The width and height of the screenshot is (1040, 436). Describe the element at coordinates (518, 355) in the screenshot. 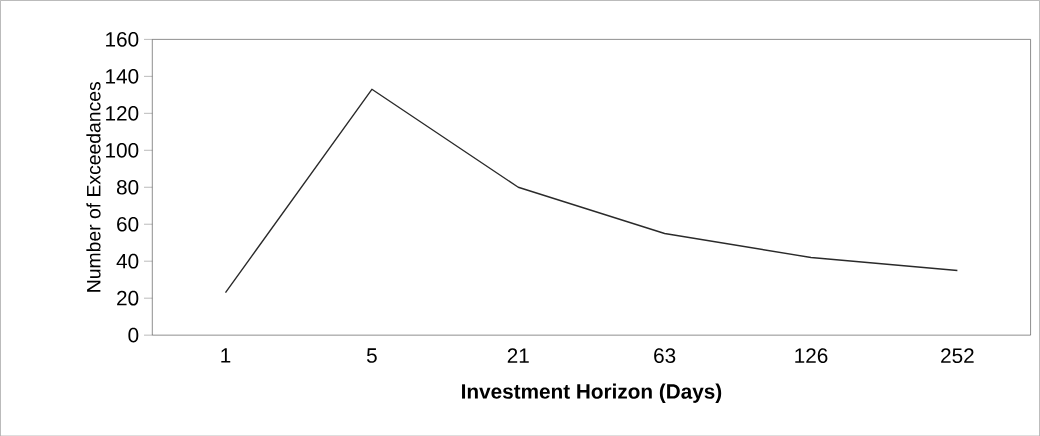

I see `x-tick-label: 21` at that location.